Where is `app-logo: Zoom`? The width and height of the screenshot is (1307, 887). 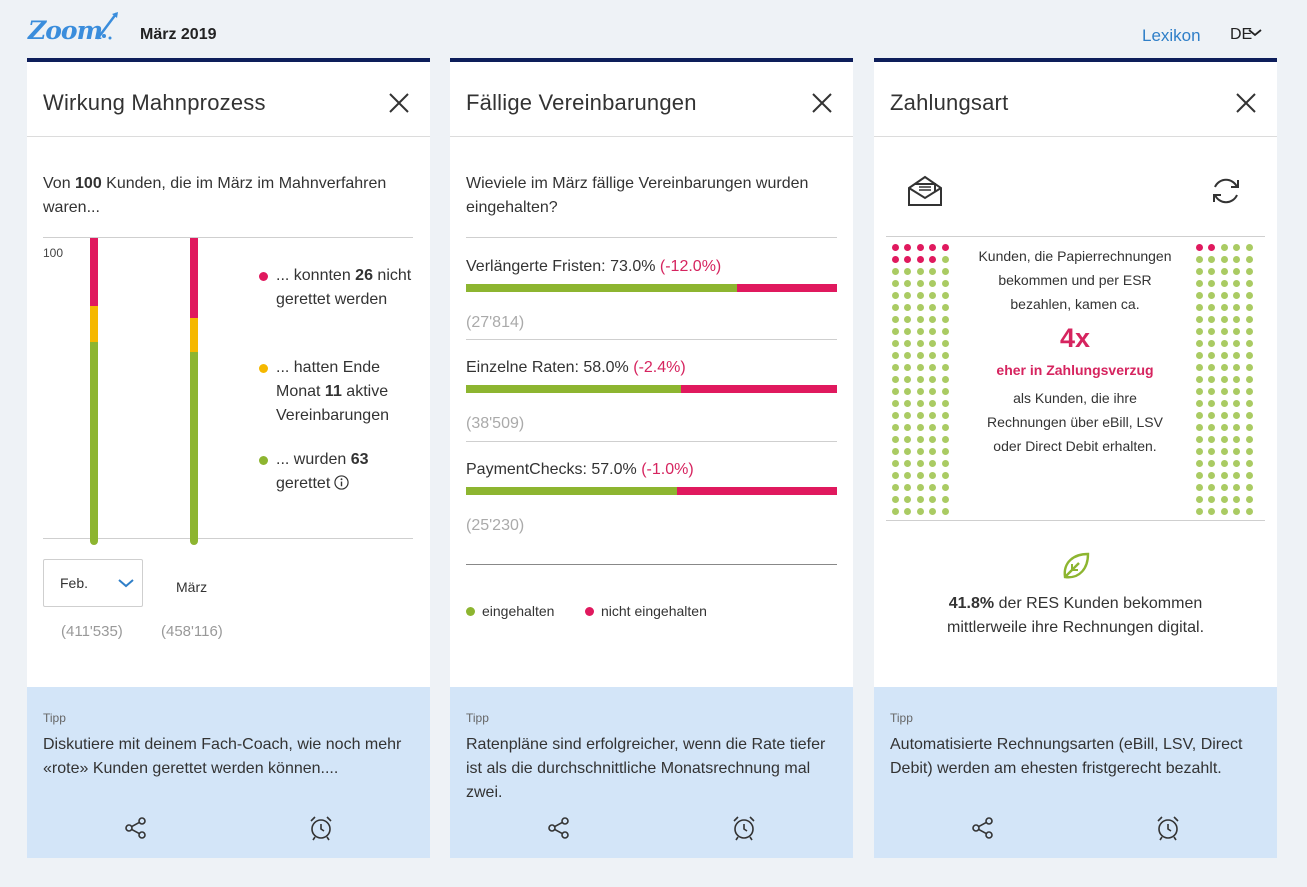 app-logo: Zoom is located at coordinates (75, 30).